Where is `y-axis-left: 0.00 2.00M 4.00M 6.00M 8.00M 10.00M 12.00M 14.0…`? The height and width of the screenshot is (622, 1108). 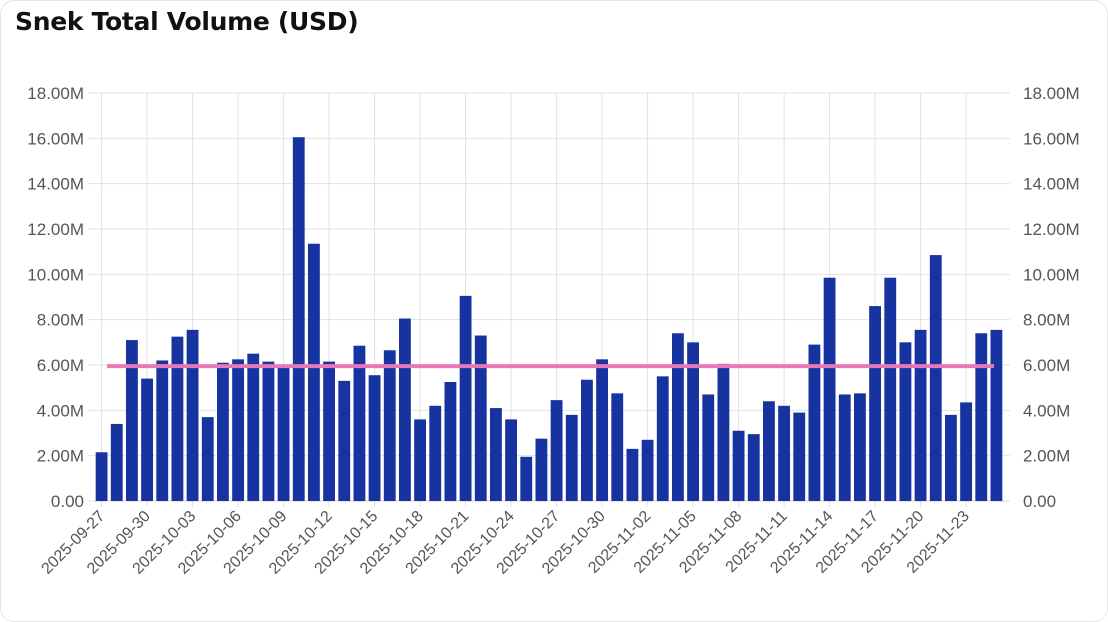 y-axis-left: 0.00 2.00M 4.00M 6.00M 8.00M 10.00M 12.00M 14.0… is located at coordinates (55, 297).